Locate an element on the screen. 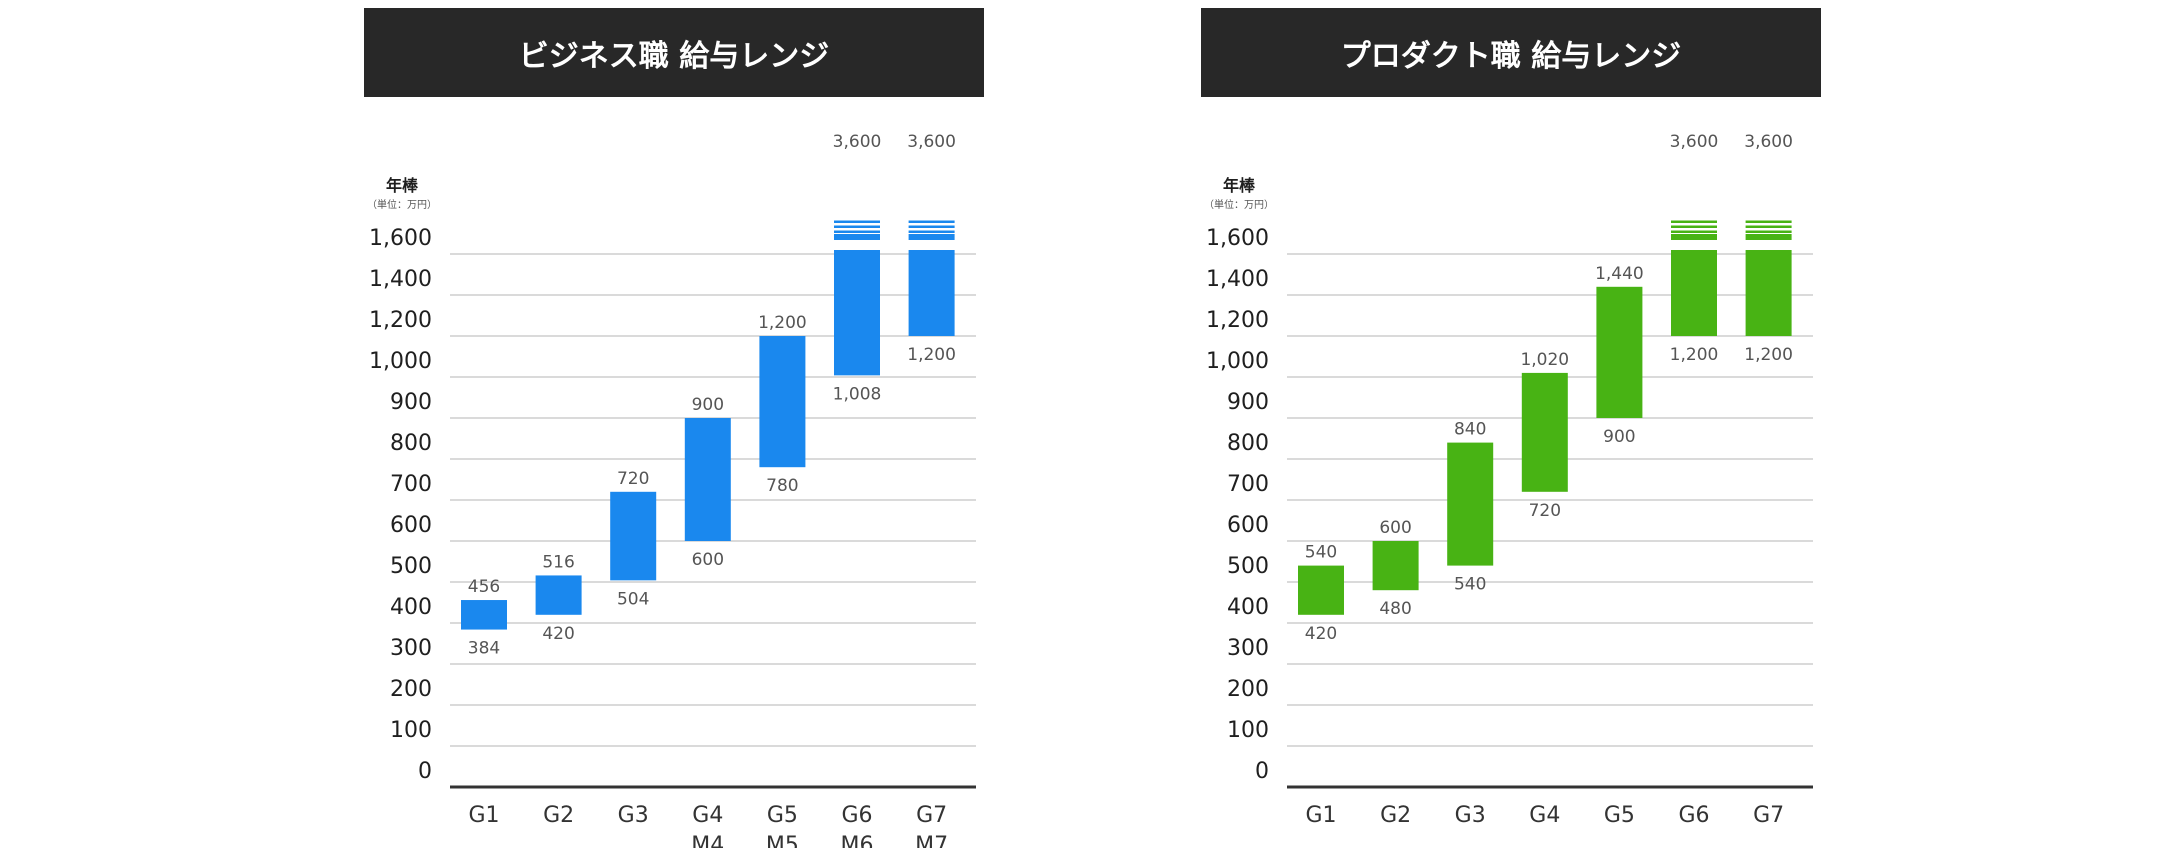  bar-max-label: 516 is located at coordinates (558, 562).